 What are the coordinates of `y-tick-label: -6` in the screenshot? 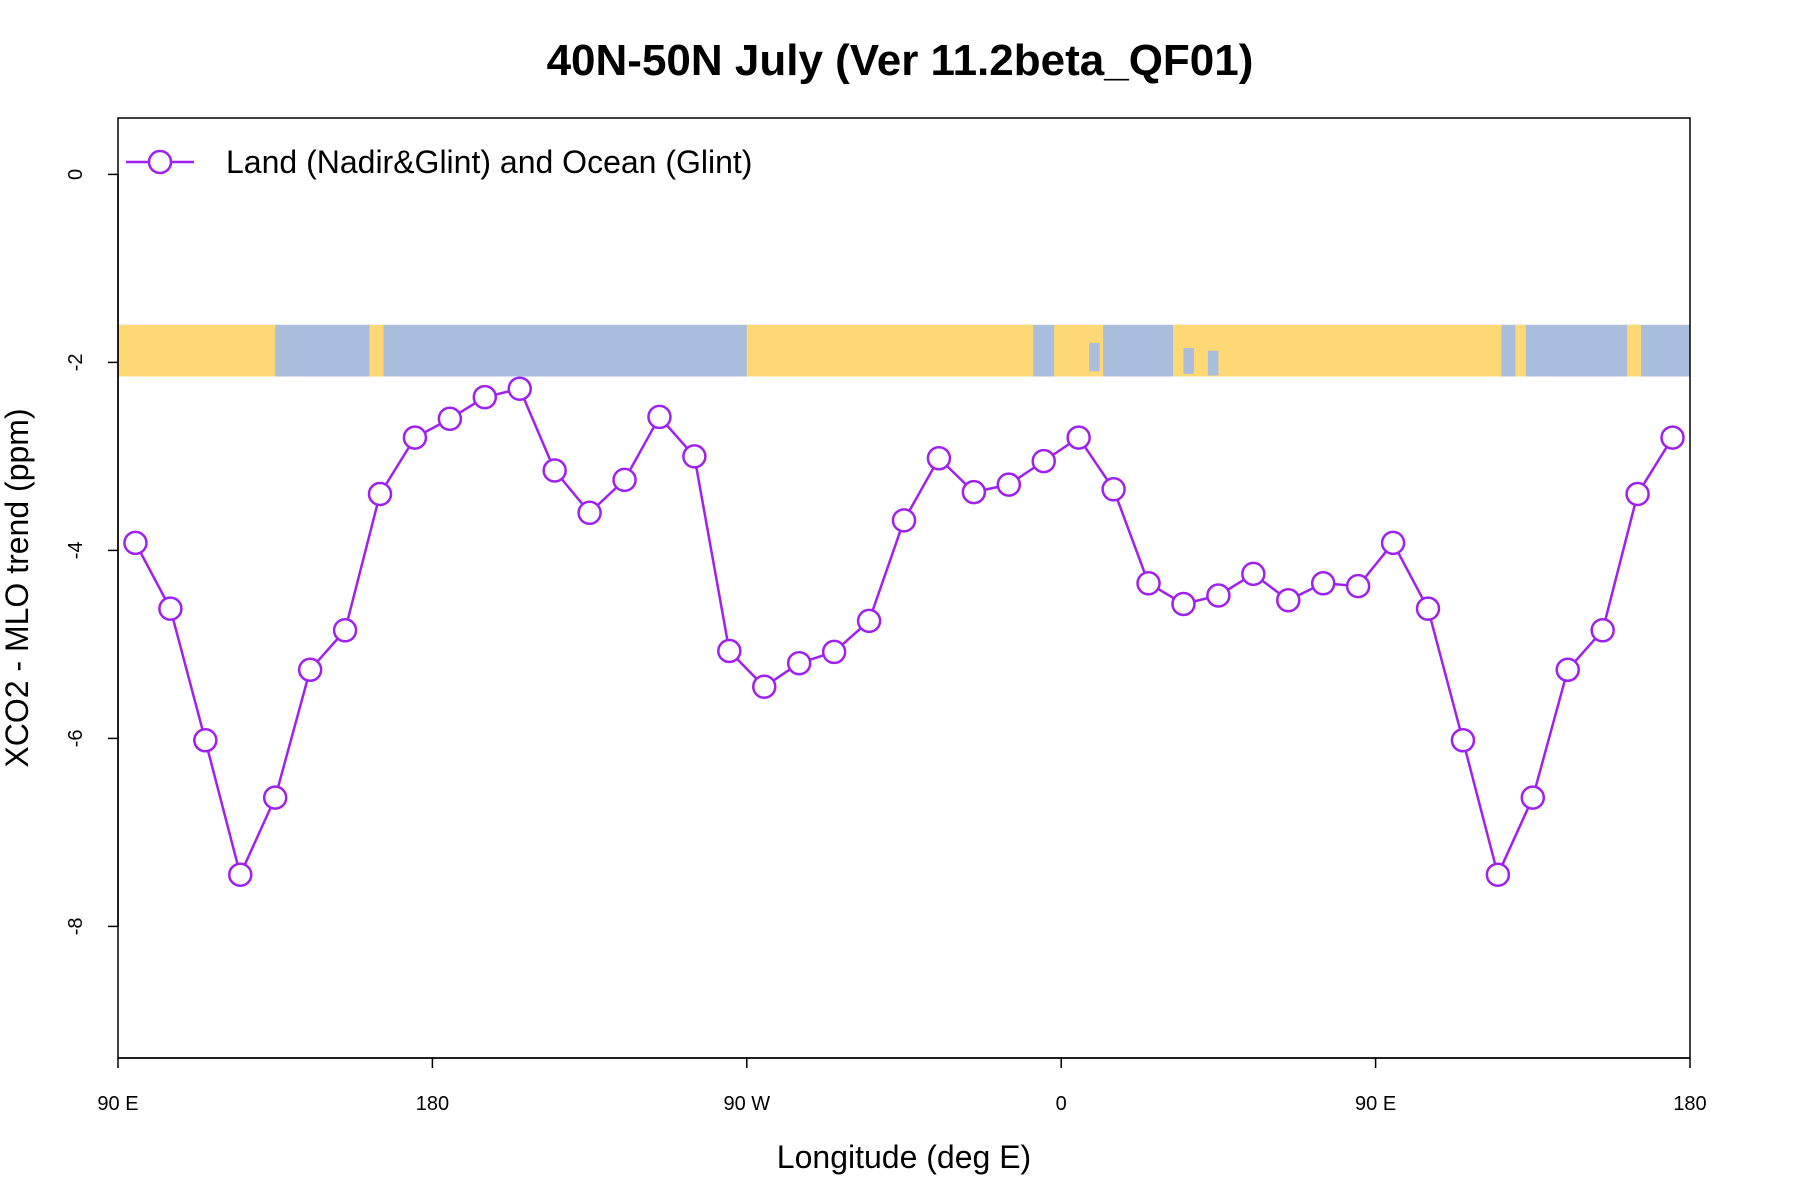 It's located at (76, 739).